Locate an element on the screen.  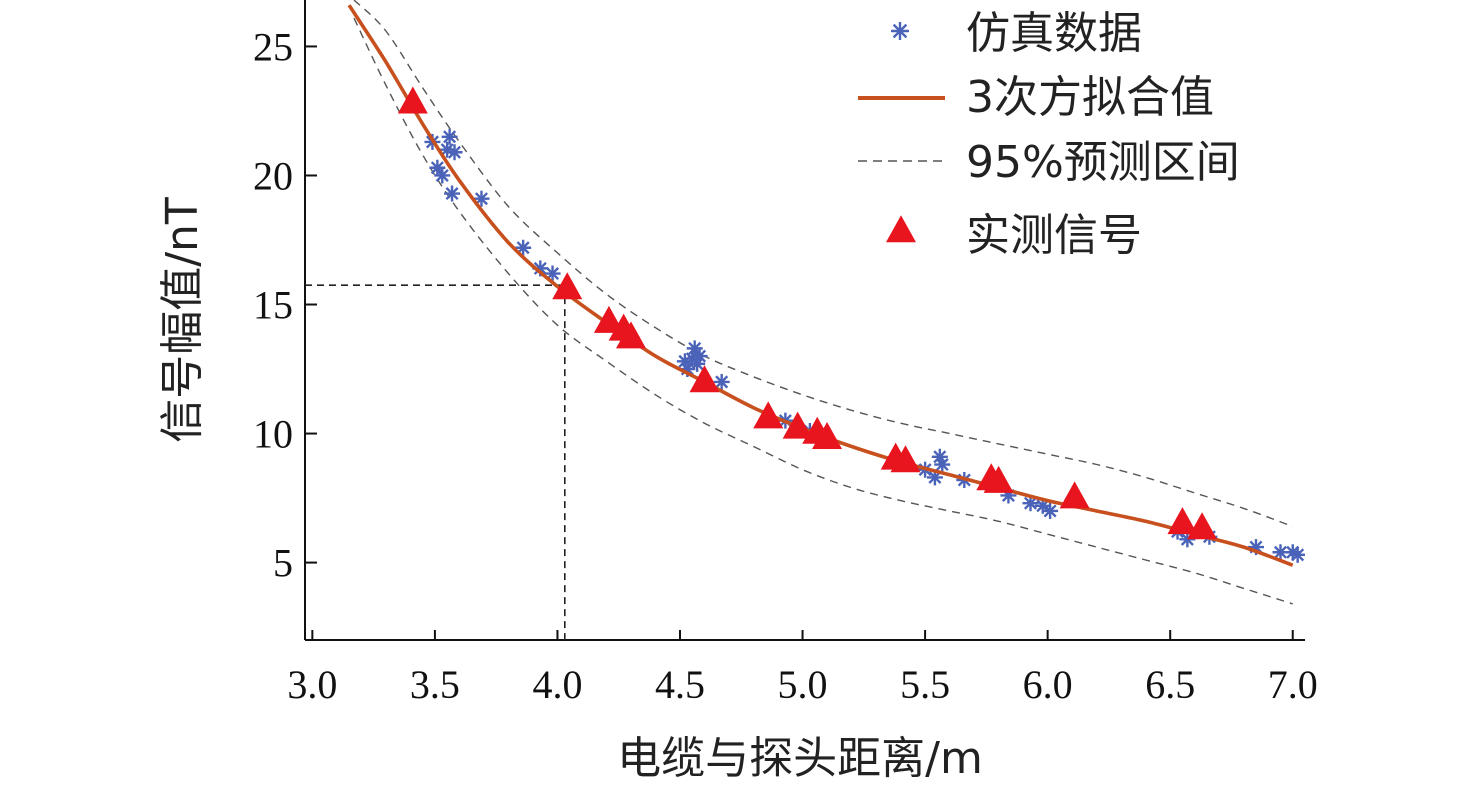
x-tick-label: 7.0 is located at coordinates (1293, 684).